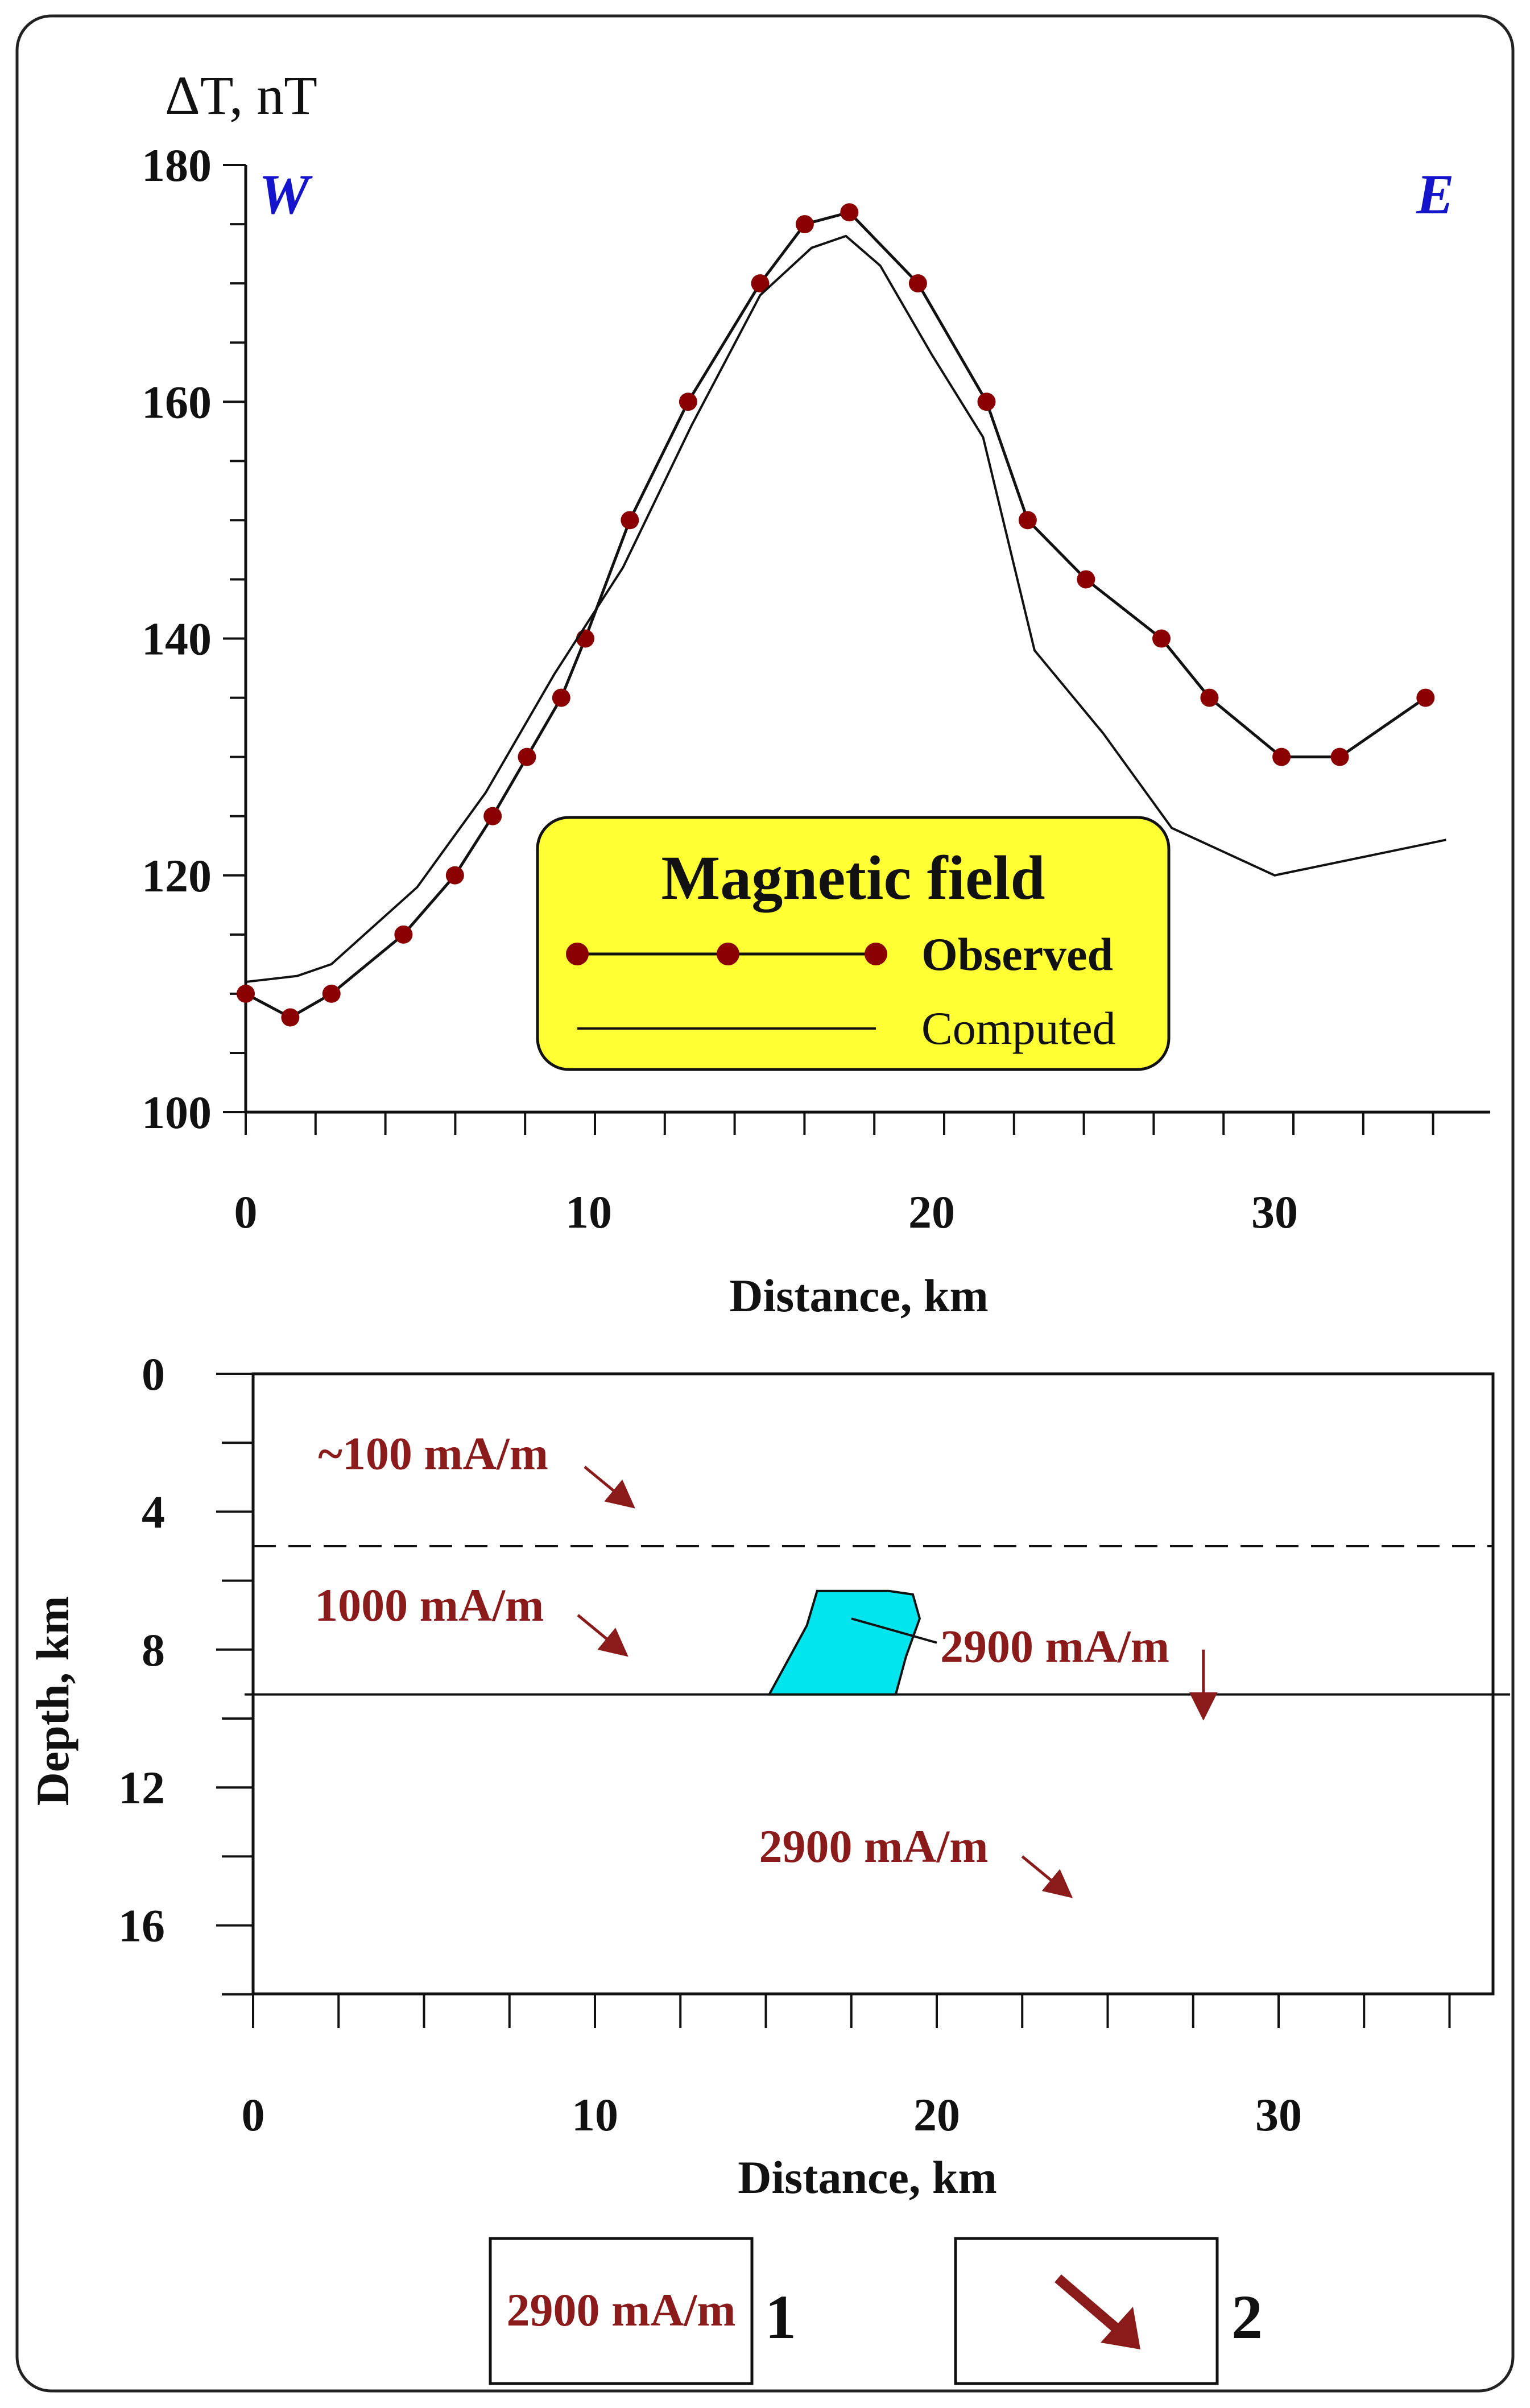  What do you see at coordinates (588, 1212) in the screenshot?
I see `x-tick-label: 10` at bounding box center [588, 1212].